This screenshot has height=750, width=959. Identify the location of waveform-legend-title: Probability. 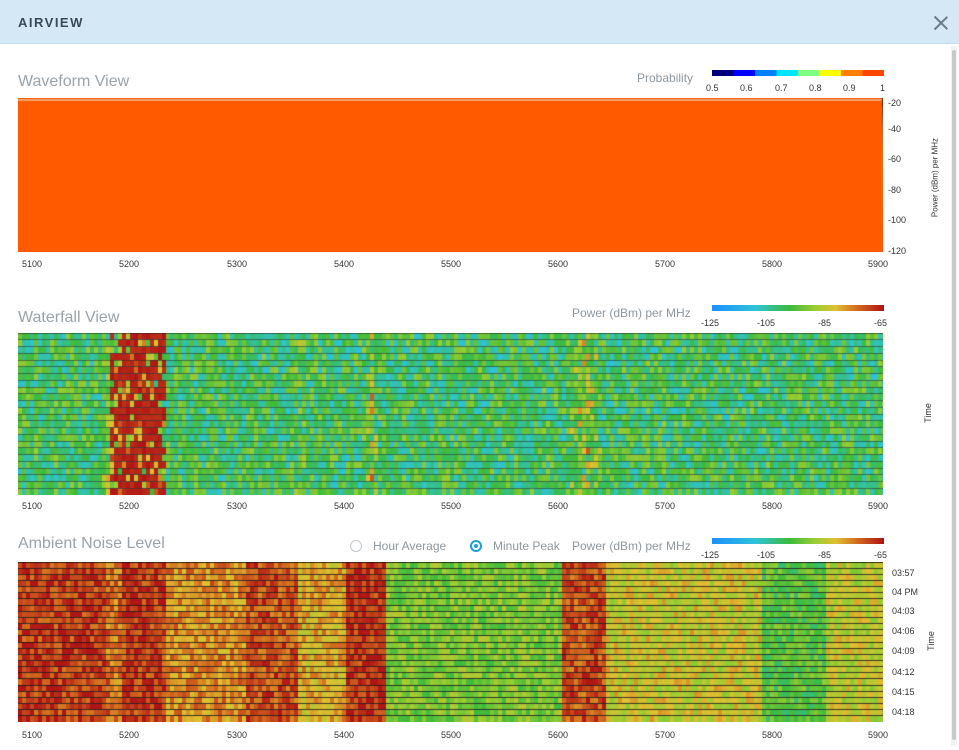
(665, 78).